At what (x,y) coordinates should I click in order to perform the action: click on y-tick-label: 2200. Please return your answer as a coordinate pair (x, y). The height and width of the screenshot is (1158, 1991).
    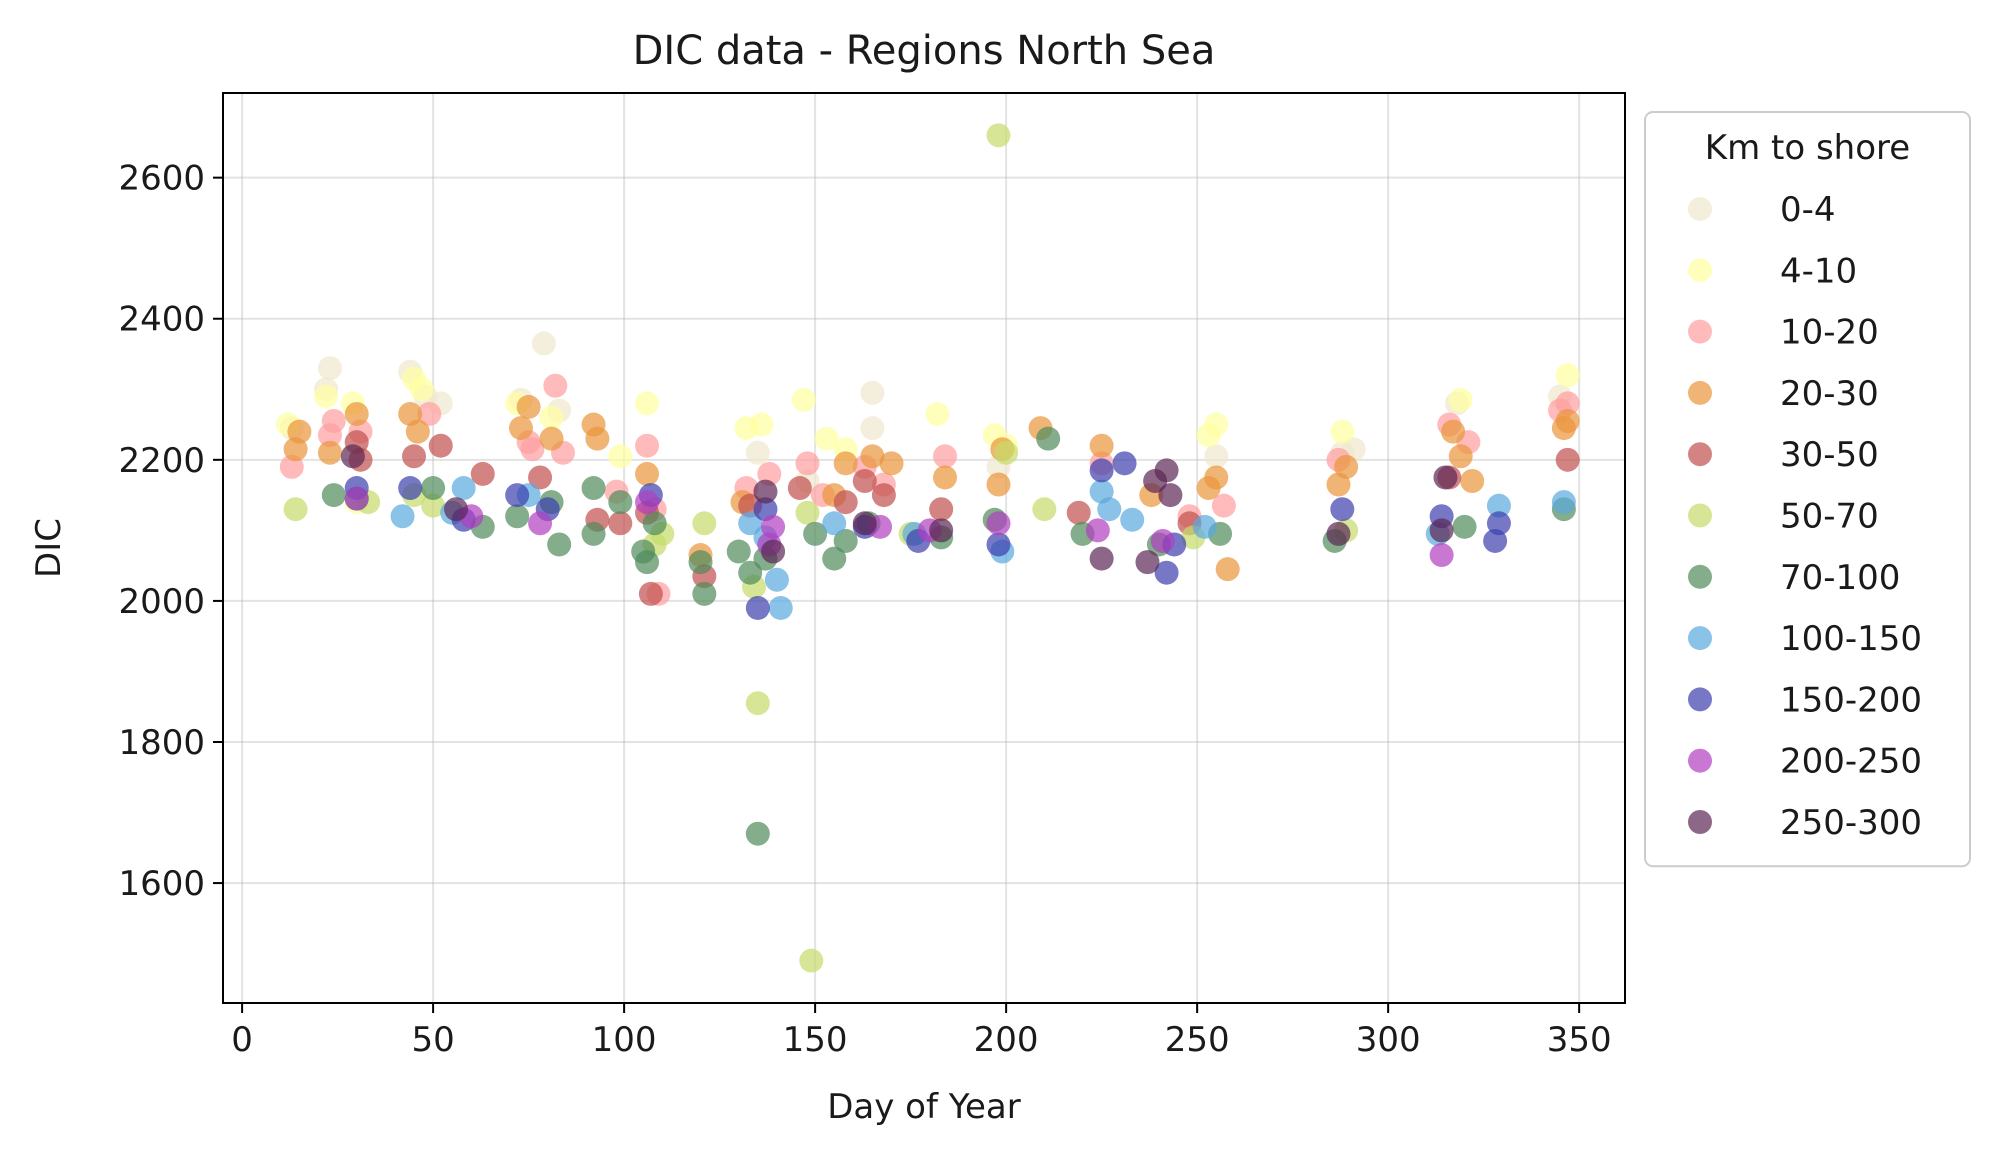
    Looking at the image, I should click on (161, 461).